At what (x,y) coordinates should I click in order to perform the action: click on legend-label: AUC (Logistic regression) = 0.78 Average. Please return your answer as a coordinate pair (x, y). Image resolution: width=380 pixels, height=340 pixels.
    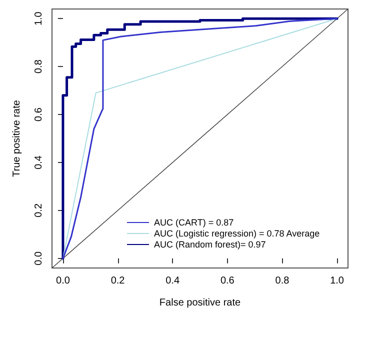
    Looking at the image, I should click on (237, 233).